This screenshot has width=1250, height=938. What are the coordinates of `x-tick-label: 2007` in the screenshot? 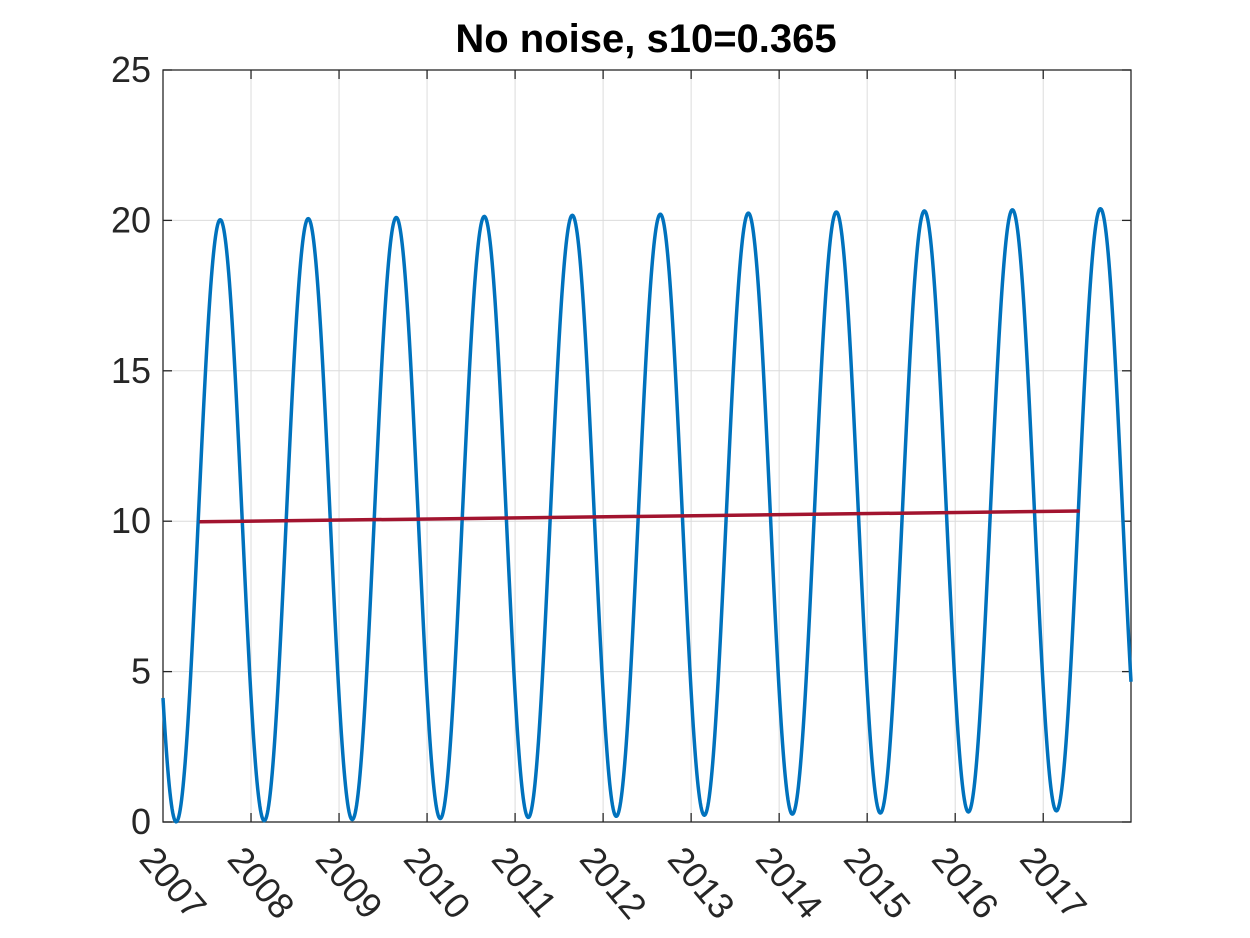 It's located at (173, 883).